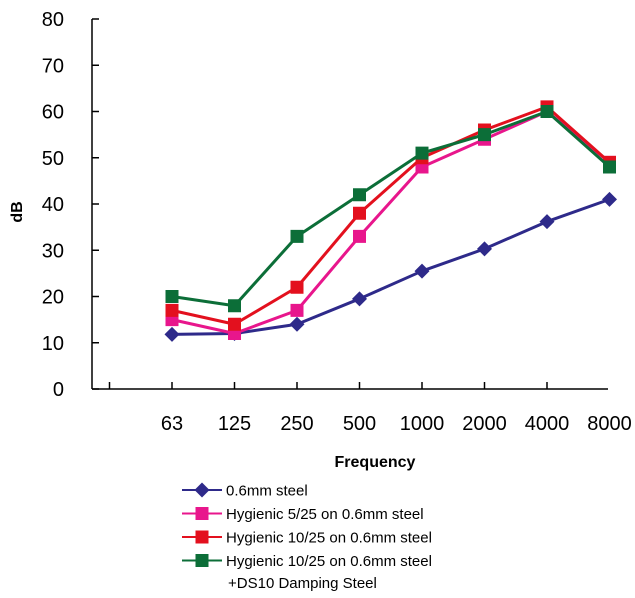  I want to click on y-tick-label: 60, so click(53, 113).